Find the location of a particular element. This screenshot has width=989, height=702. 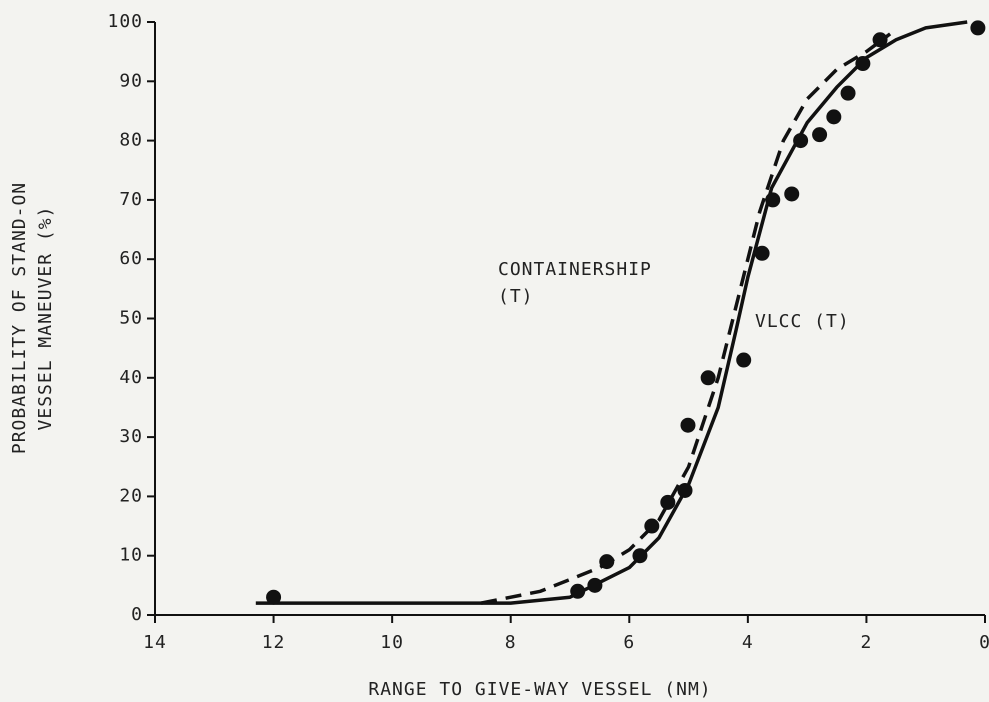

y-axis-label: PROBABILITY OF STAND-ON is located at coordinates (19, 318).